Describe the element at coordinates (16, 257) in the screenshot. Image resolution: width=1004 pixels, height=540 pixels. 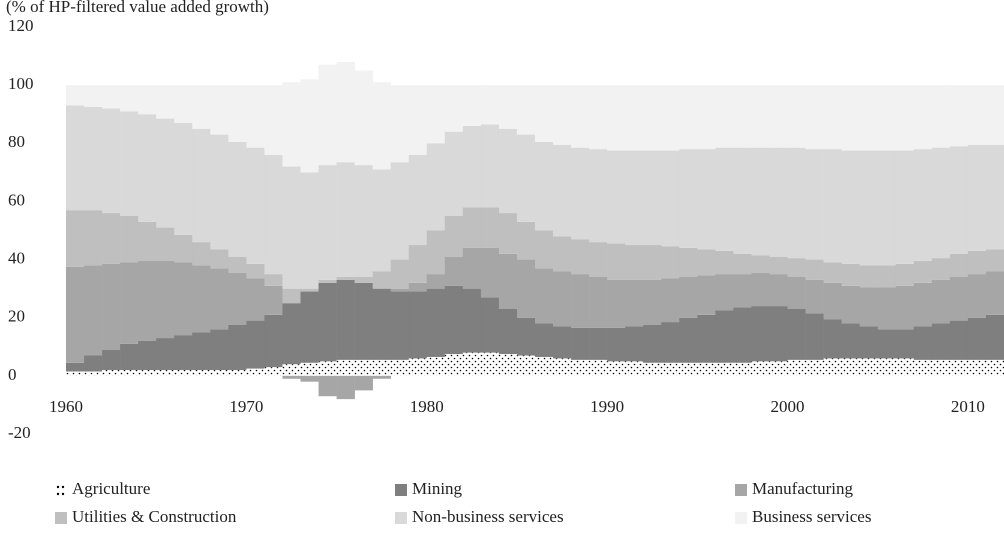
I see `y-tick-label: 40` at that location.